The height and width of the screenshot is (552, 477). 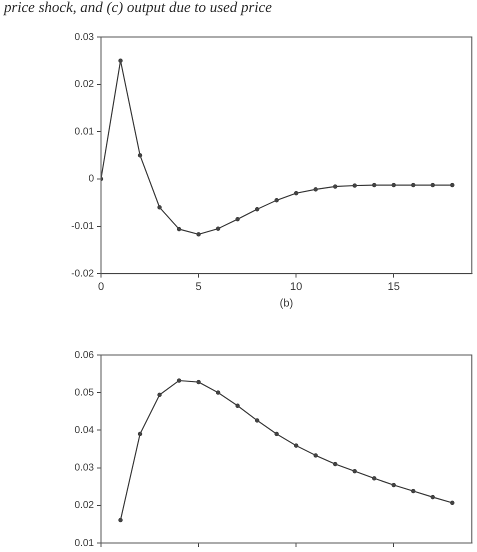 I want to click on x-tick-label: 15, so click(x=394, y=287).